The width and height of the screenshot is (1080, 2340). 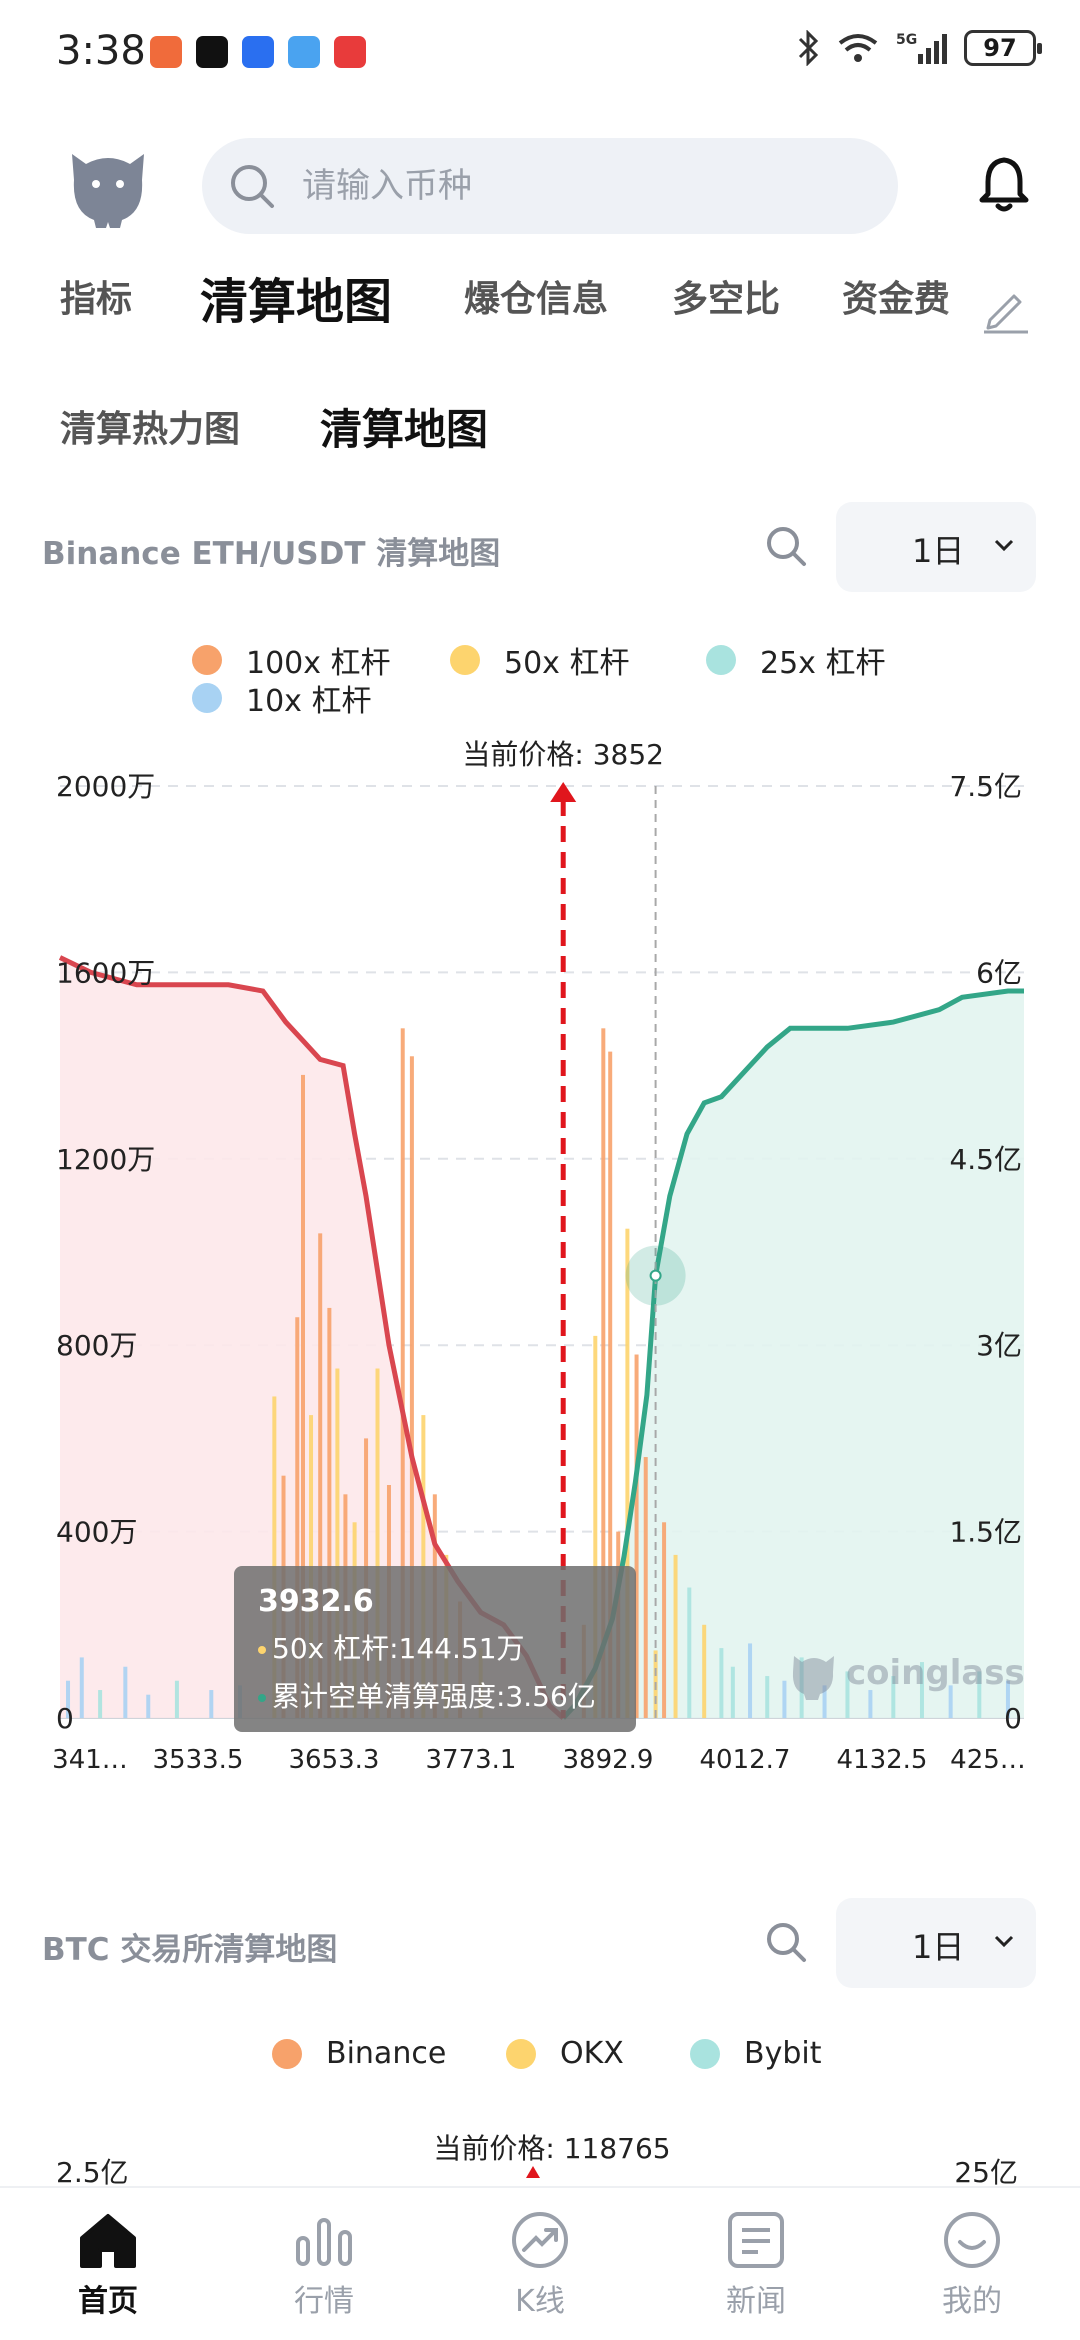 I want to click on legend-label: 100x 杠杆, so click(x=318, y=663).